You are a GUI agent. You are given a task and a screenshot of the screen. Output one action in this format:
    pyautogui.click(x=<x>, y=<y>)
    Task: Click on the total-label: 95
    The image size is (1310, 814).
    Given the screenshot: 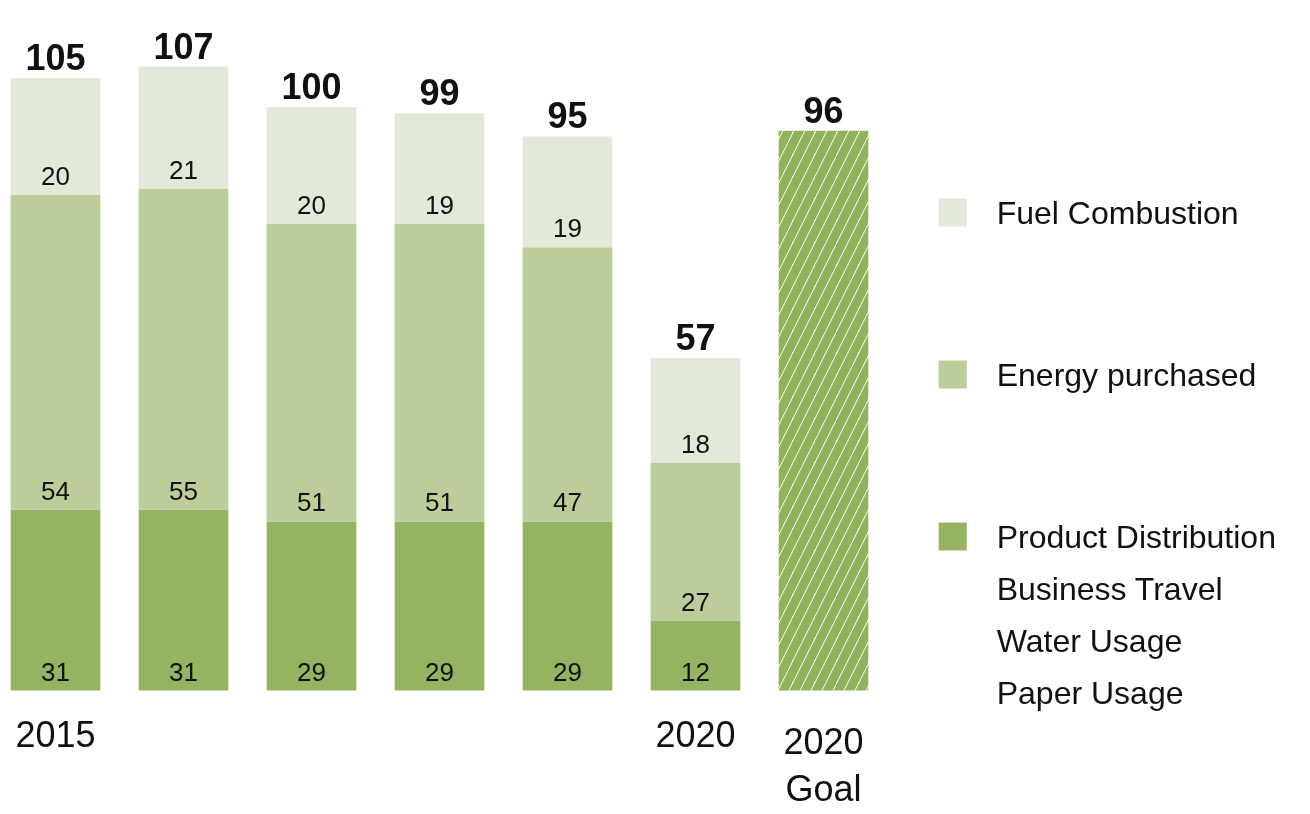 What is the action you would take?
    pyautogui.click(x=567, y=116)
    